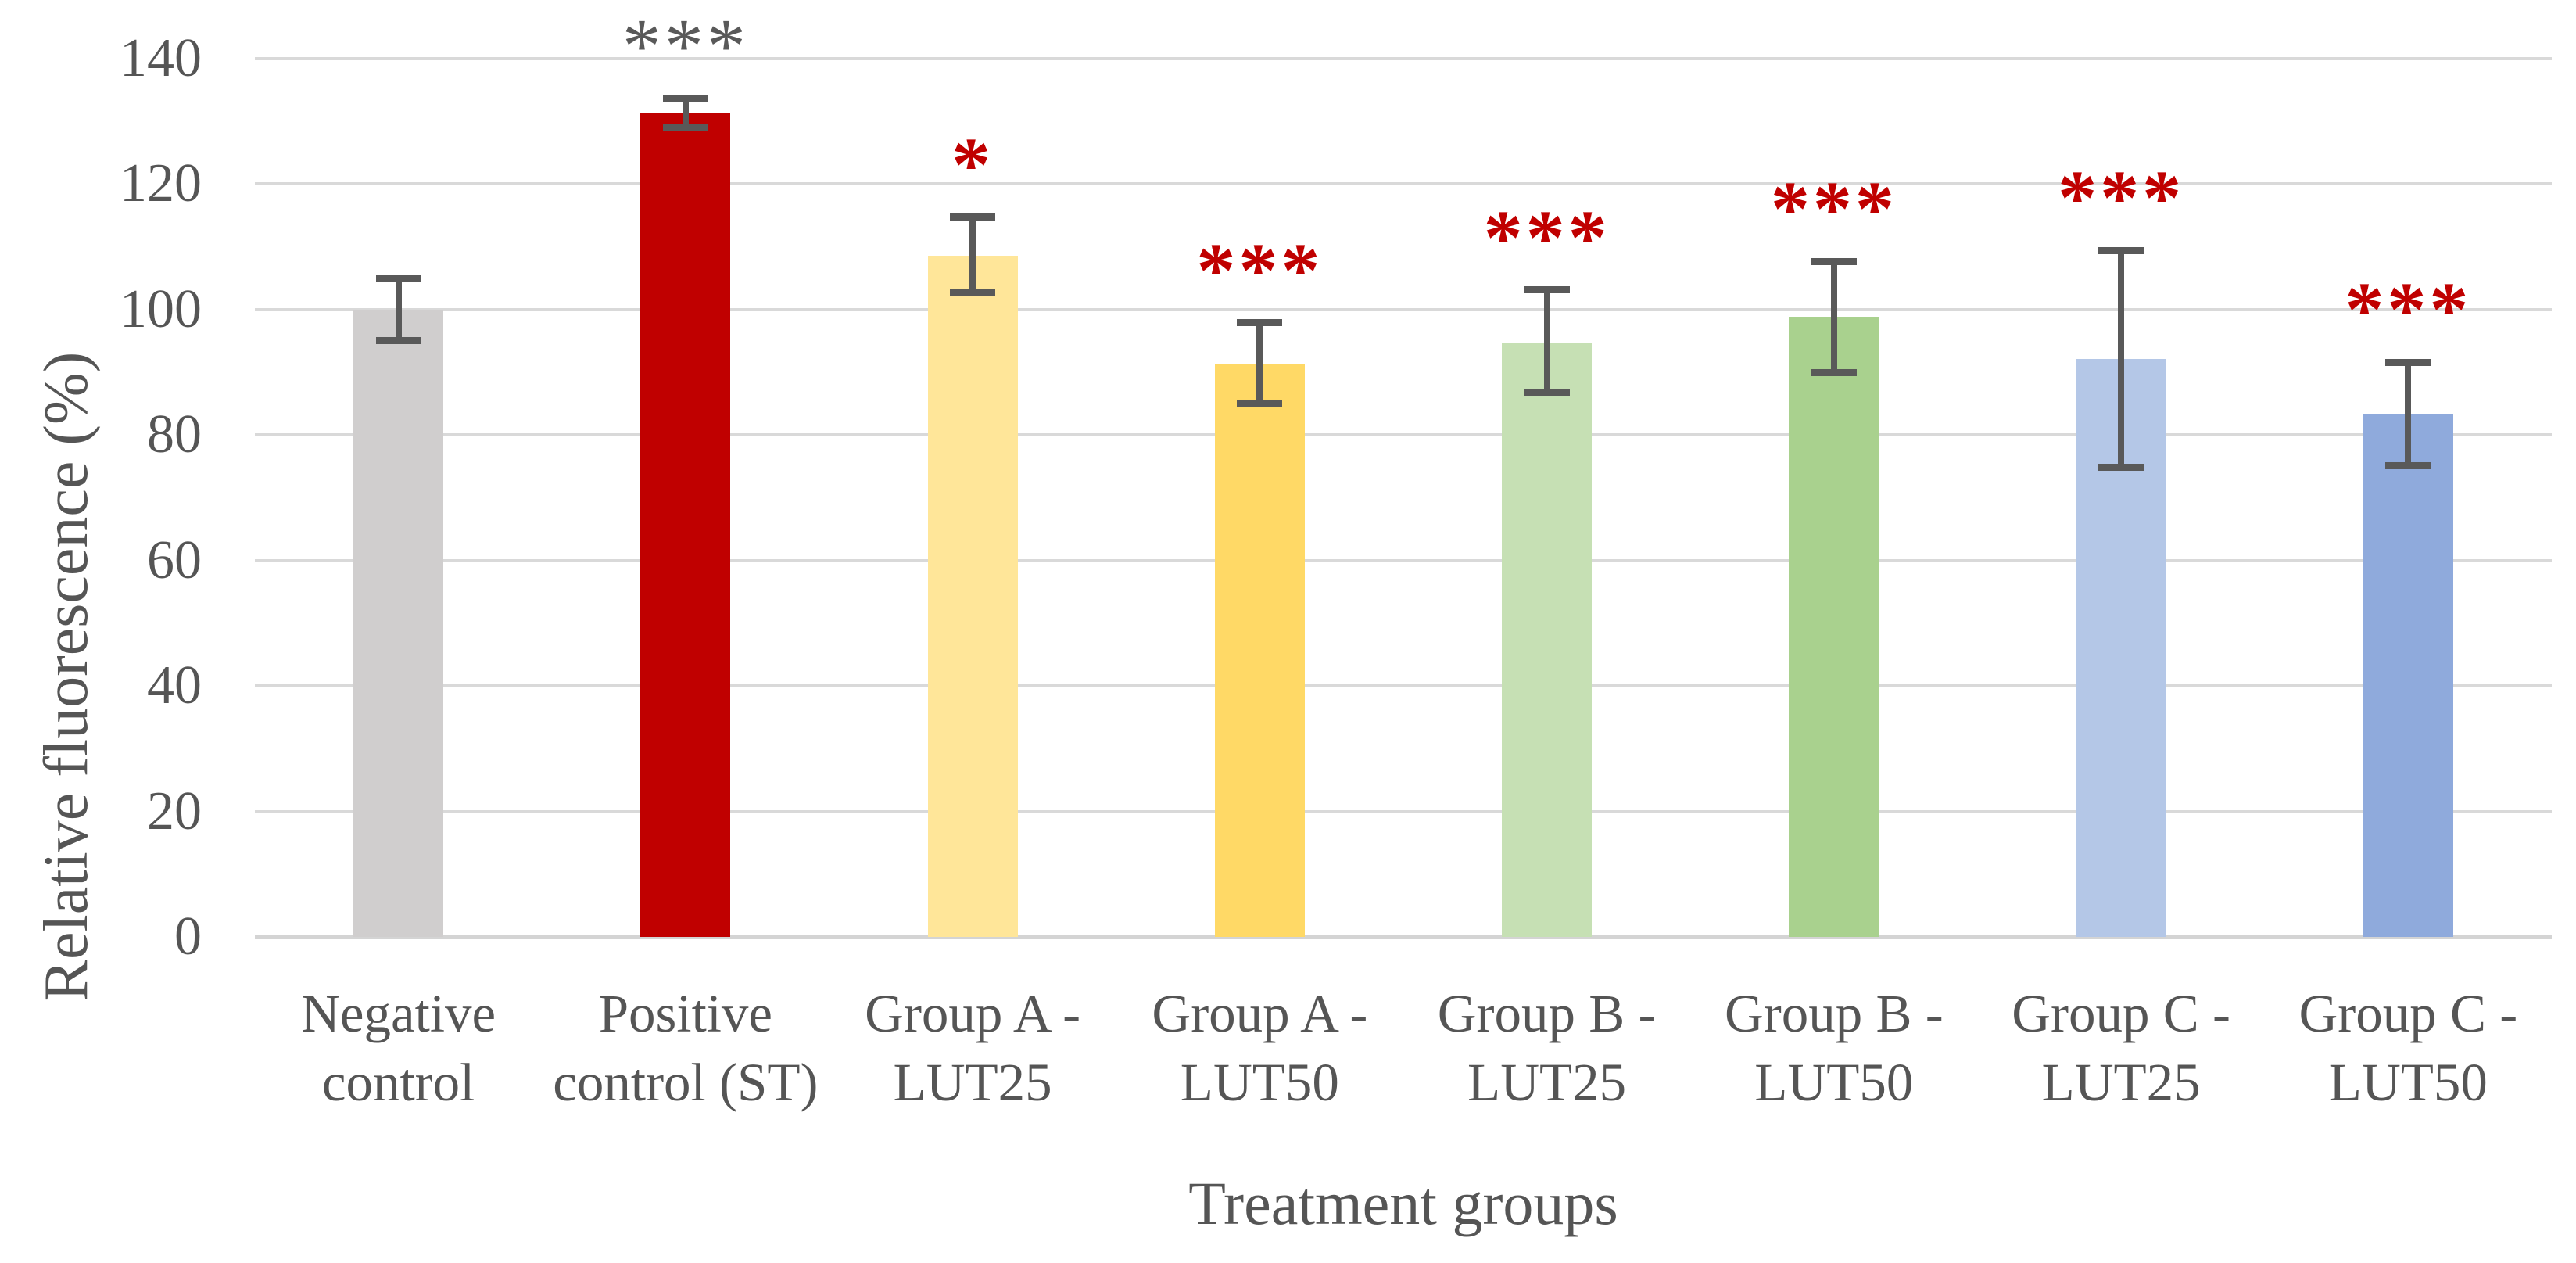  Describe the element at coordinates (399, 1048) in the screenshot. I see `x-category-label: Negative control` at that location.